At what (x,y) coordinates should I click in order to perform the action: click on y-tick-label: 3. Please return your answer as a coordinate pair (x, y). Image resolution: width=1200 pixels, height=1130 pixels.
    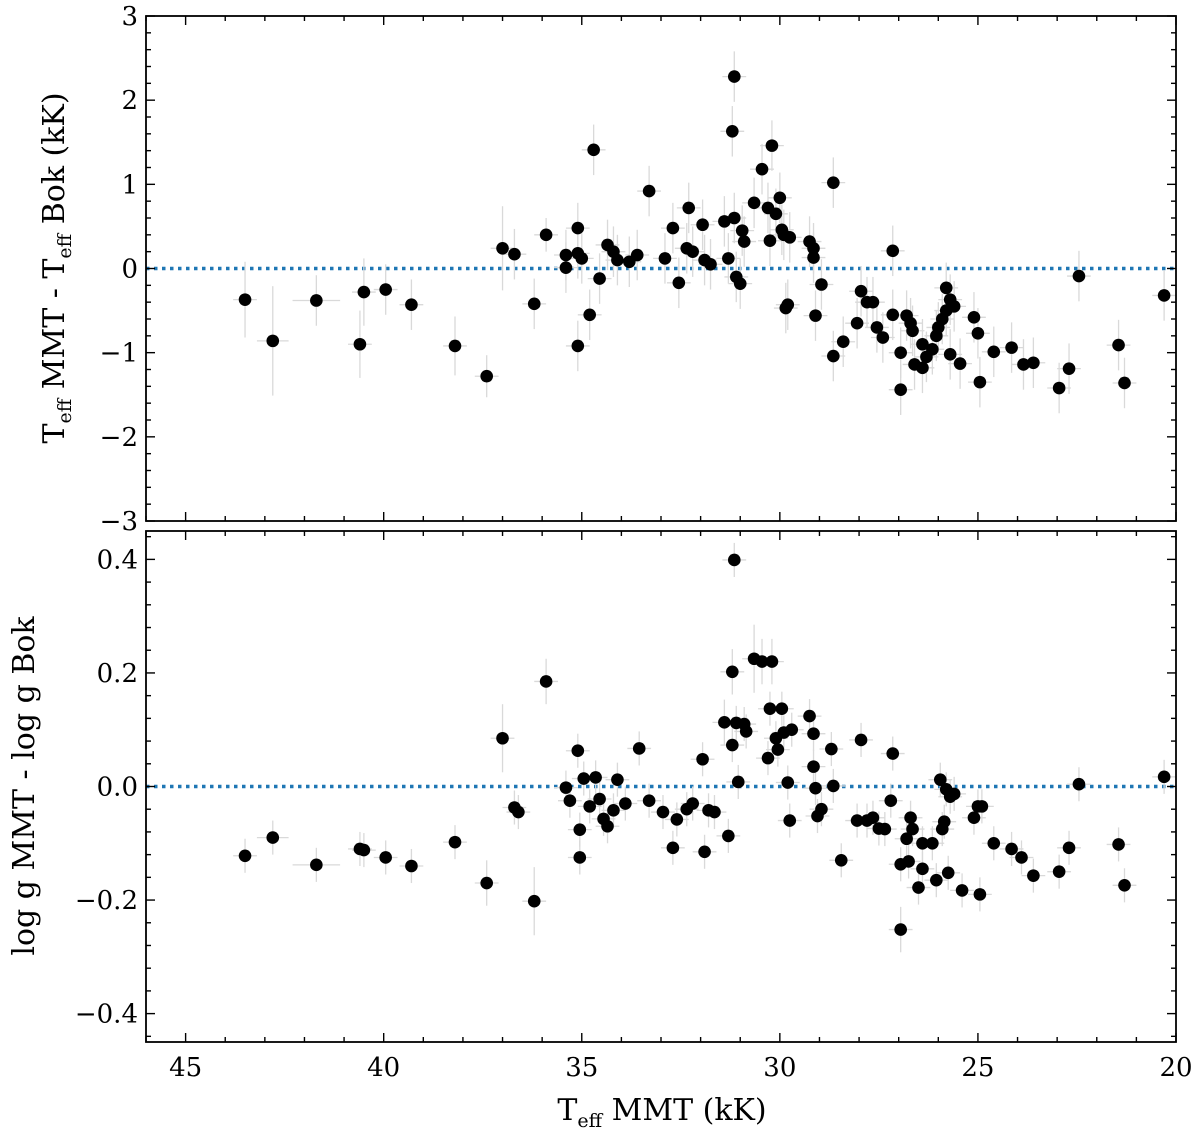
    Looking at the image, I should click on (129, 17).